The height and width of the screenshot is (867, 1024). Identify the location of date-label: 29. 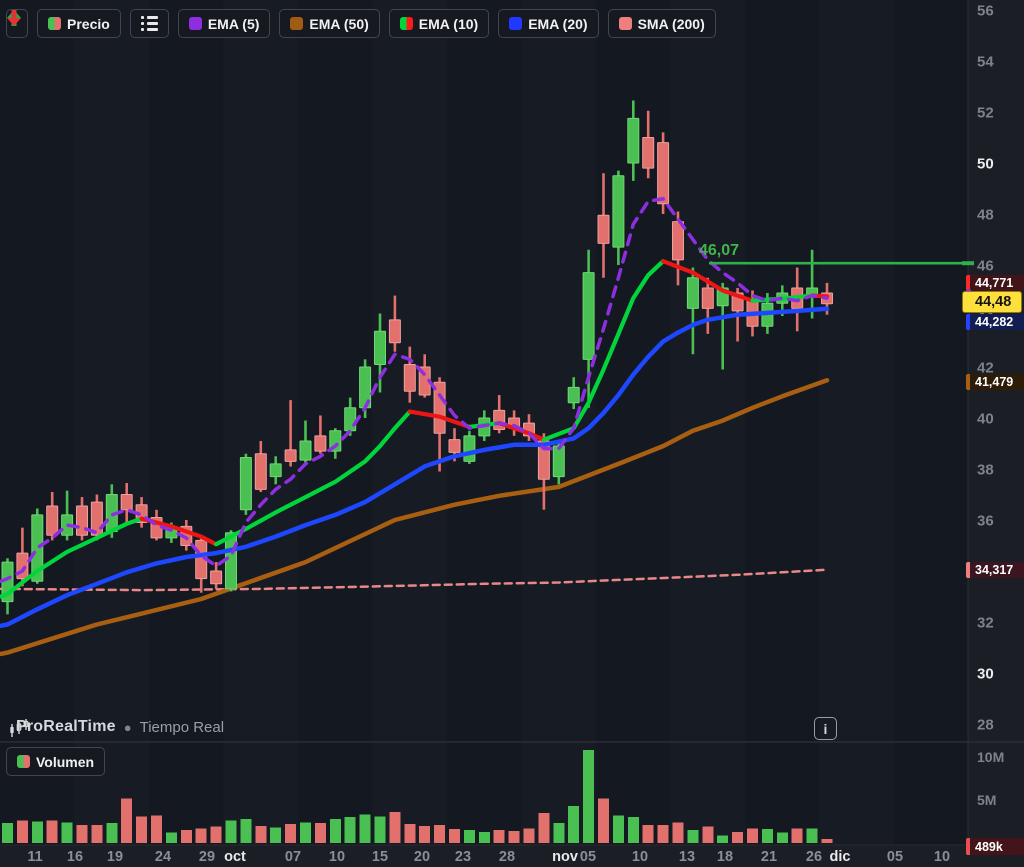
(207, 857).